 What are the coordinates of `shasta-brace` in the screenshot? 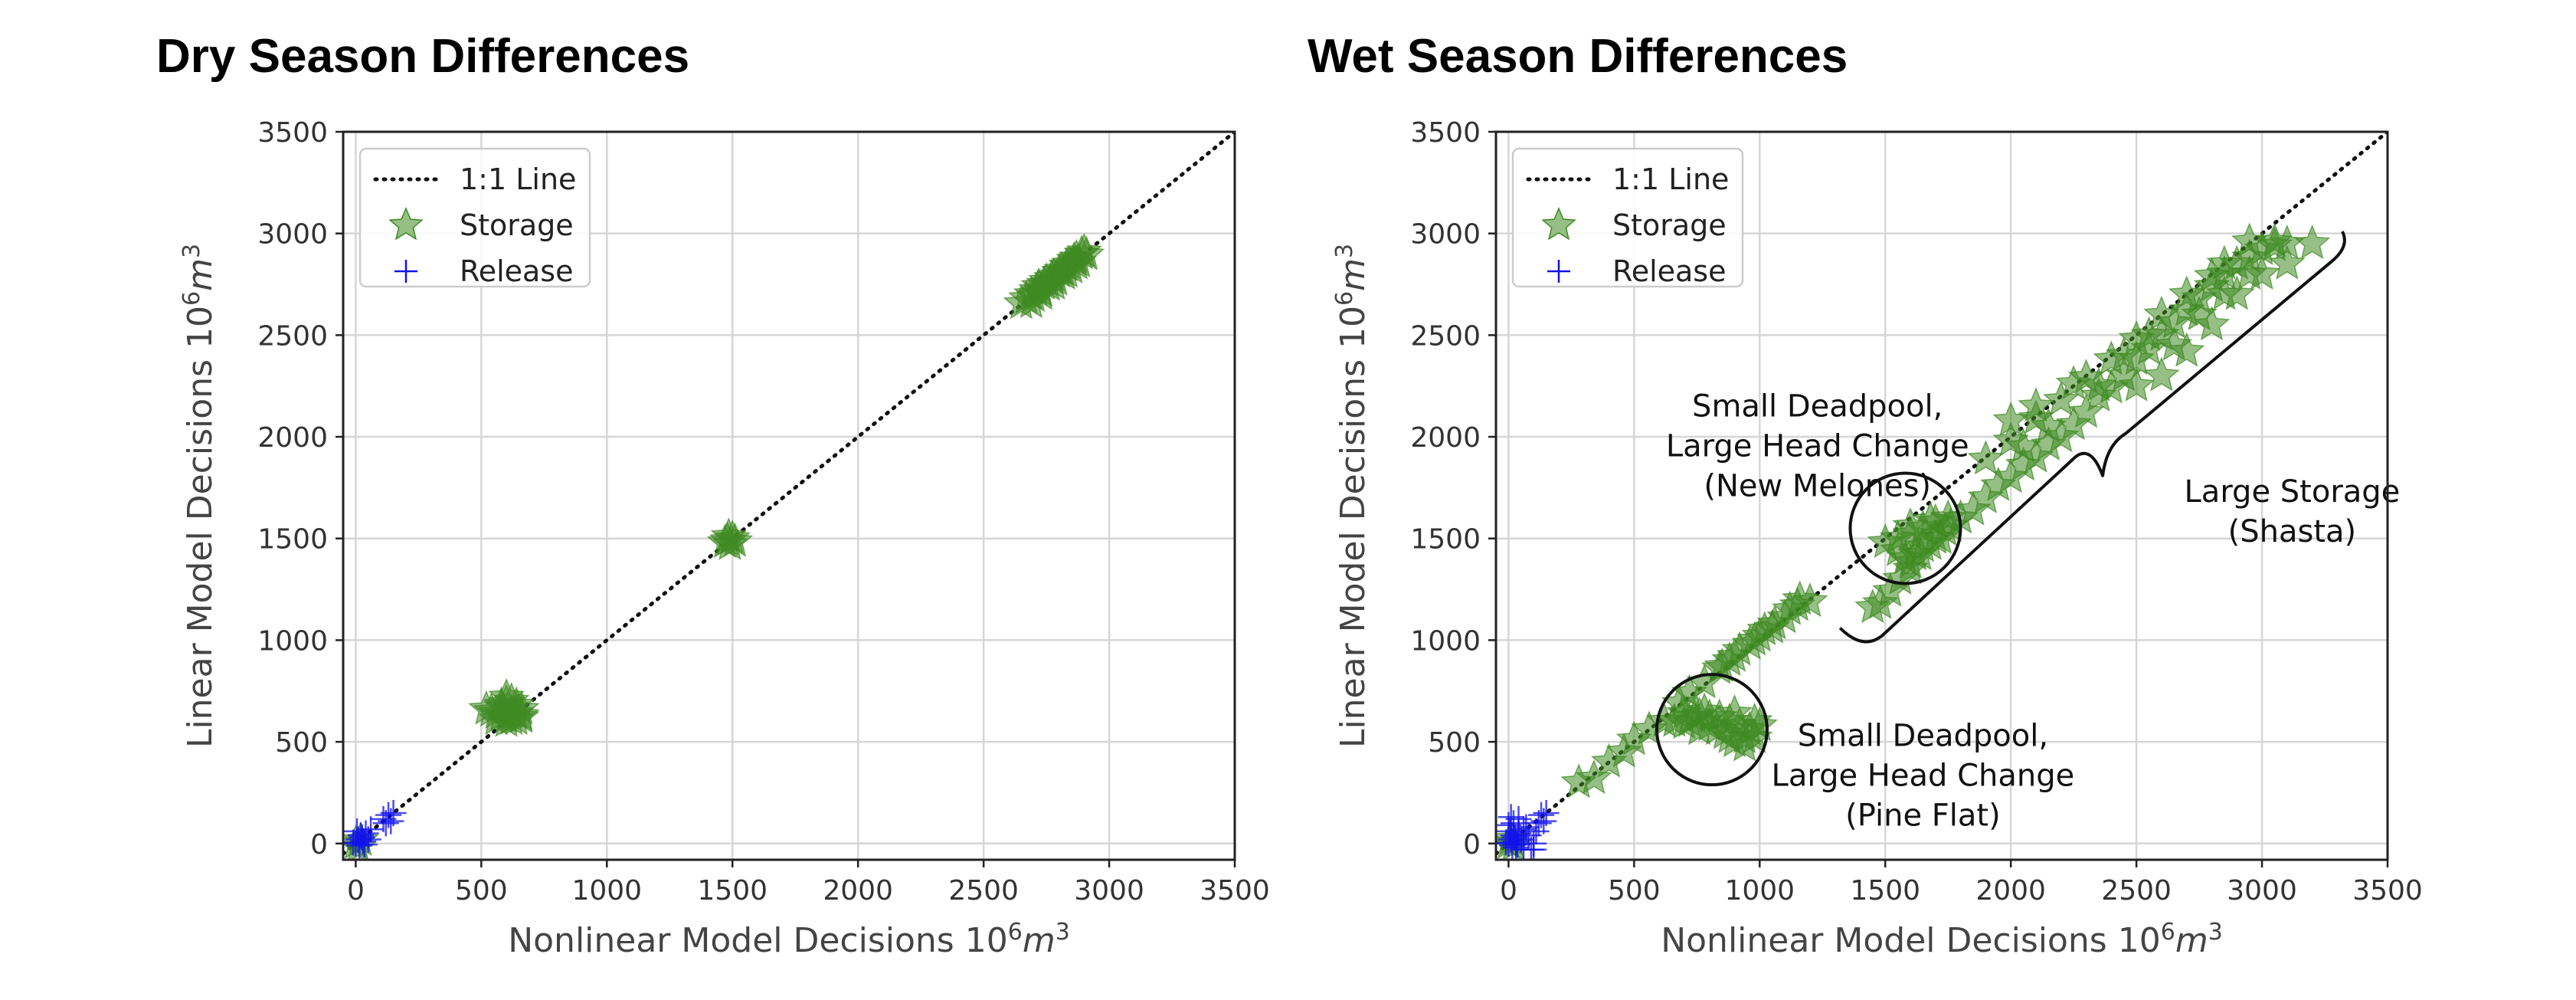 It's located at (2092, 437).